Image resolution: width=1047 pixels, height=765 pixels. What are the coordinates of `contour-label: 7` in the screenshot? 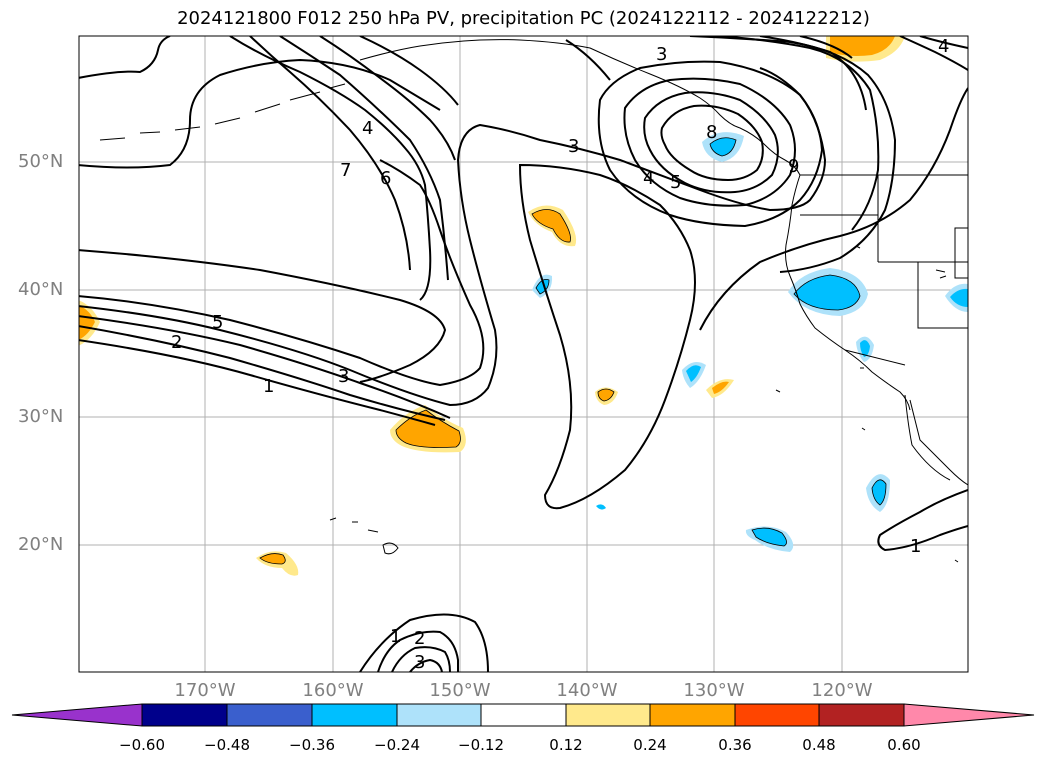 It's located at (345, 170).